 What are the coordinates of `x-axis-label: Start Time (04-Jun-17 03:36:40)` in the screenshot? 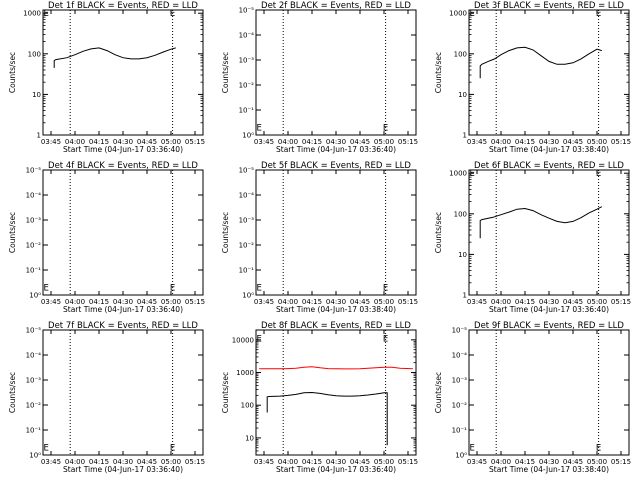 It's located at (123, 309).